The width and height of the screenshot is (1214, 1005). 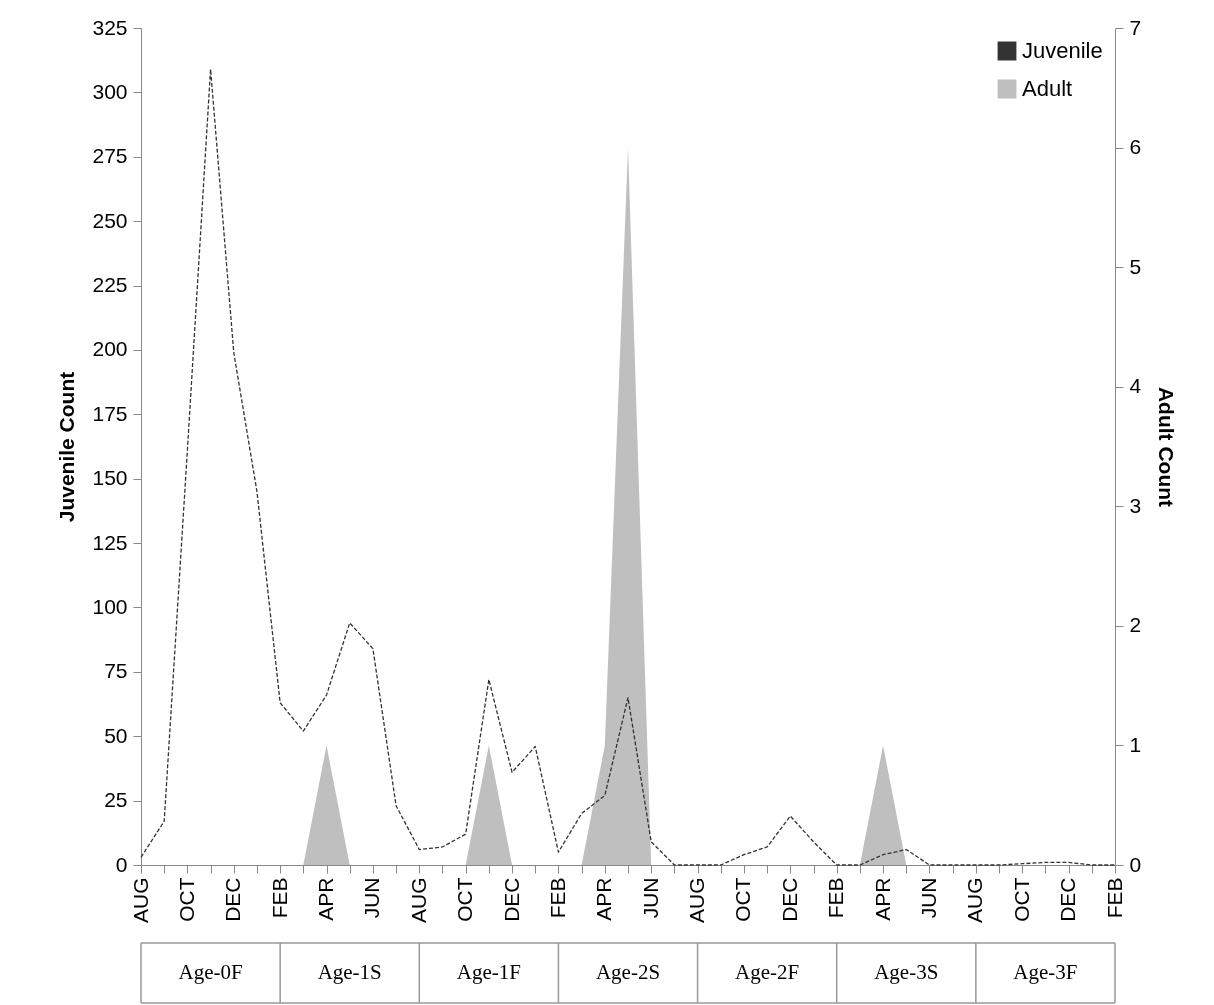 What do you see at coordinates (67, 447) in the screenshot?
I see `y-axis-title: Juvenile Count` at bounding box center [67, 447].